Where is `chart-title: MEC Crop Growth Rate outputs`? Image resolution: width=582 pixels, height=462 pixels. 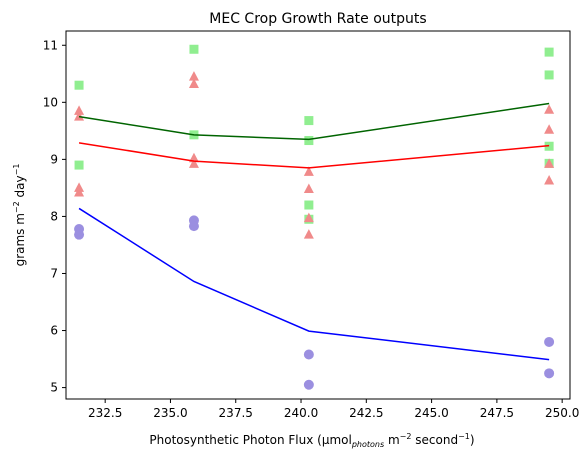 chart-title: MEC Crop Growth Rate outputs is located at coordinates (317, 19).